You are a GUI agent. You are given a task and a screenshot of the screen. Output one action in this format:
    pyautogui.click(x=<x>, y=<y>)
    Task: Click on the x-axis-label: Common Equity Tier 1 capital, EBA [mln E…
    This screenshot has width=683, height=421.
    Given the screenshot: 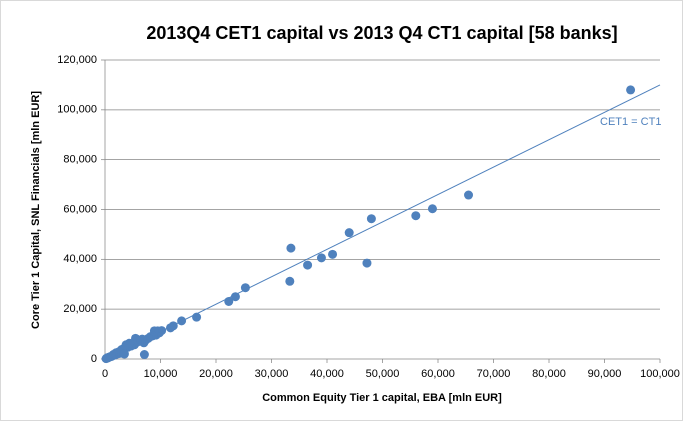 What is the action you would take?
    pyautogui.click(x=382, y=398)
    